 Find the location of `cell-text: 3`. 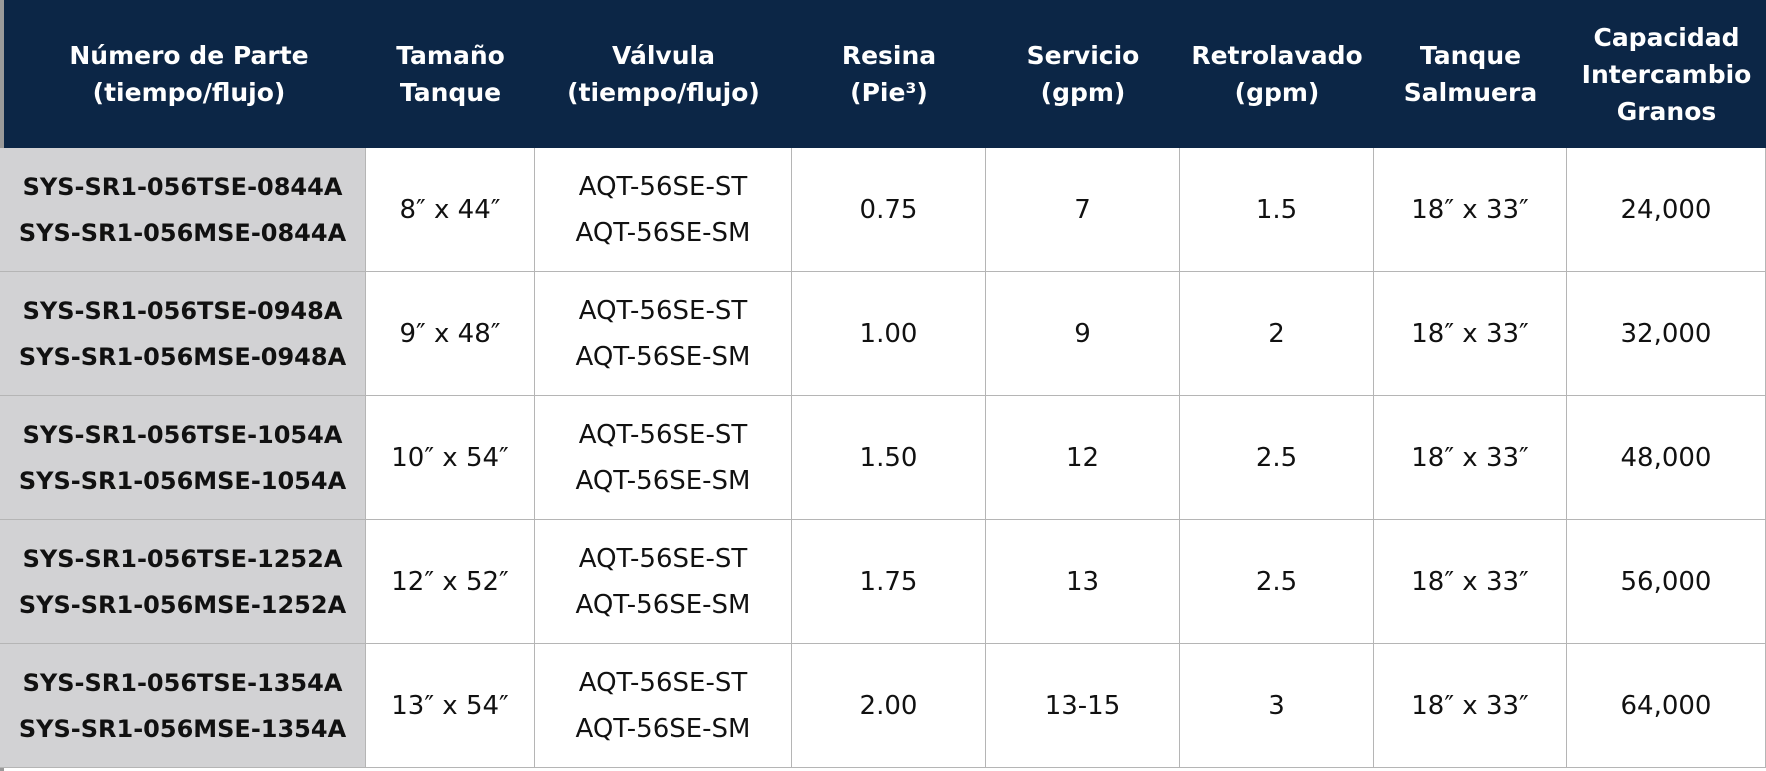

cell-text: 3 is located at coordinates (1276, 705).